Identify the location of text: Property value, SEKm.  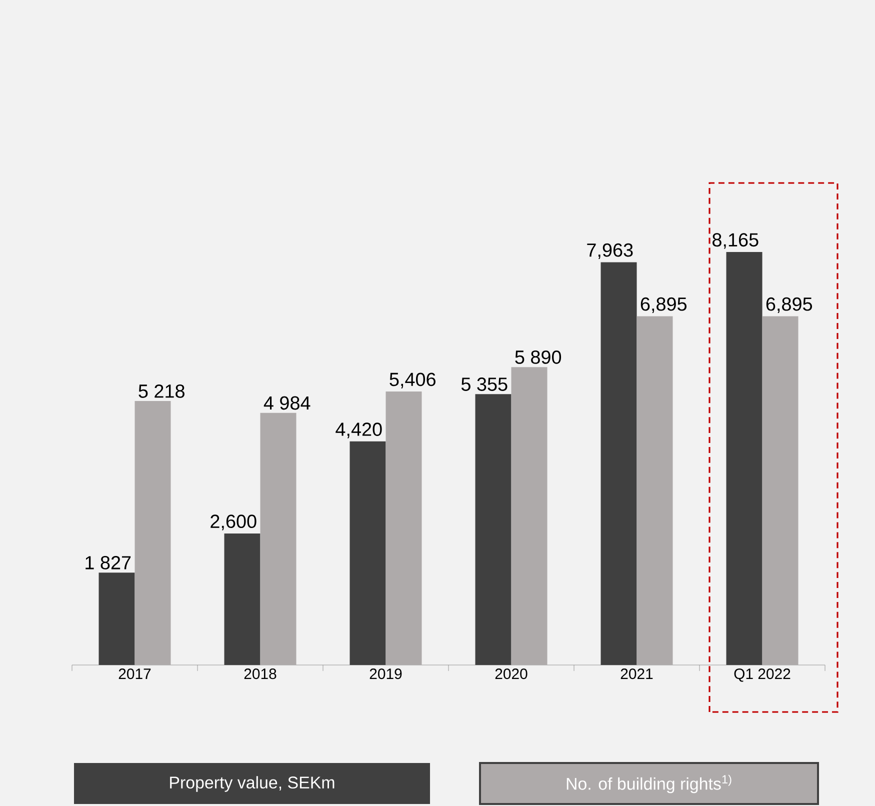
(252, 784).